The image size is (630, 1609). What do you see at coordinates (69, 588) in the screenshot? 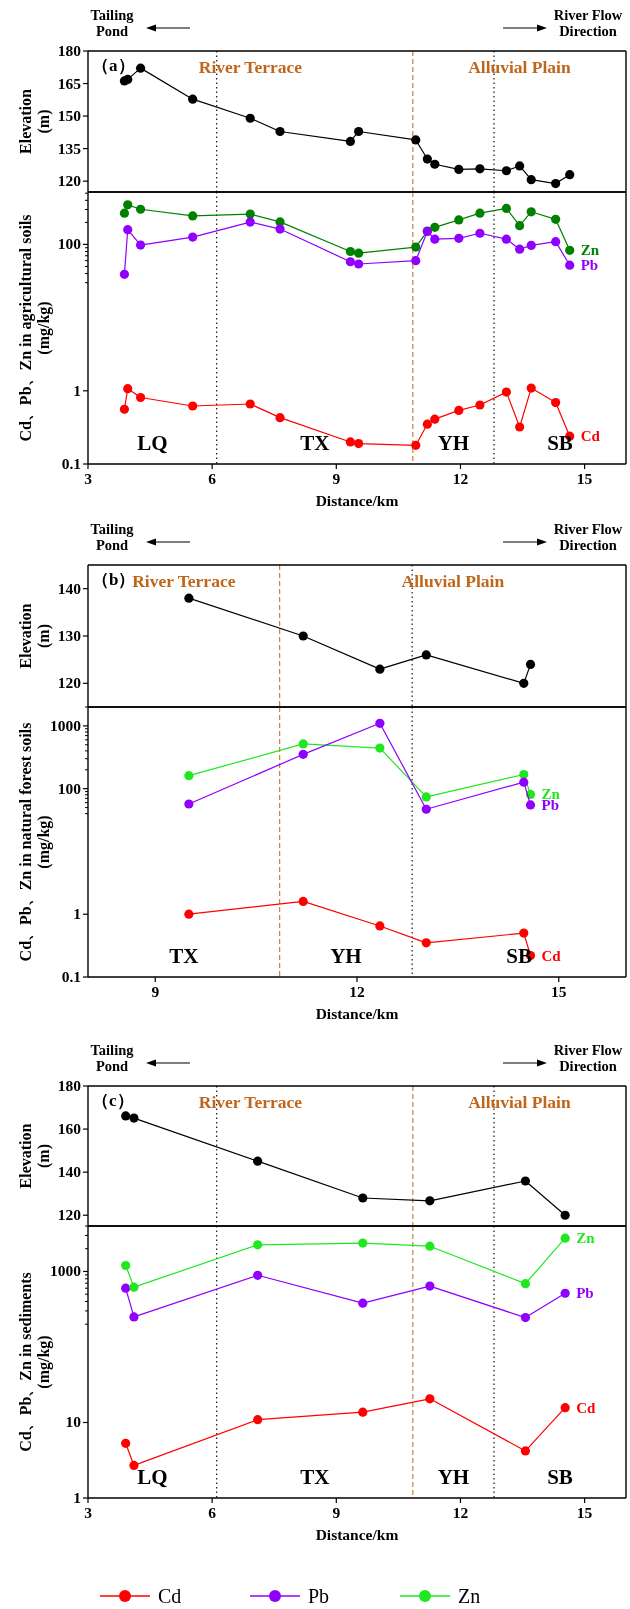
I see `y-tick-label: 140` at bounding box center [69, 588].